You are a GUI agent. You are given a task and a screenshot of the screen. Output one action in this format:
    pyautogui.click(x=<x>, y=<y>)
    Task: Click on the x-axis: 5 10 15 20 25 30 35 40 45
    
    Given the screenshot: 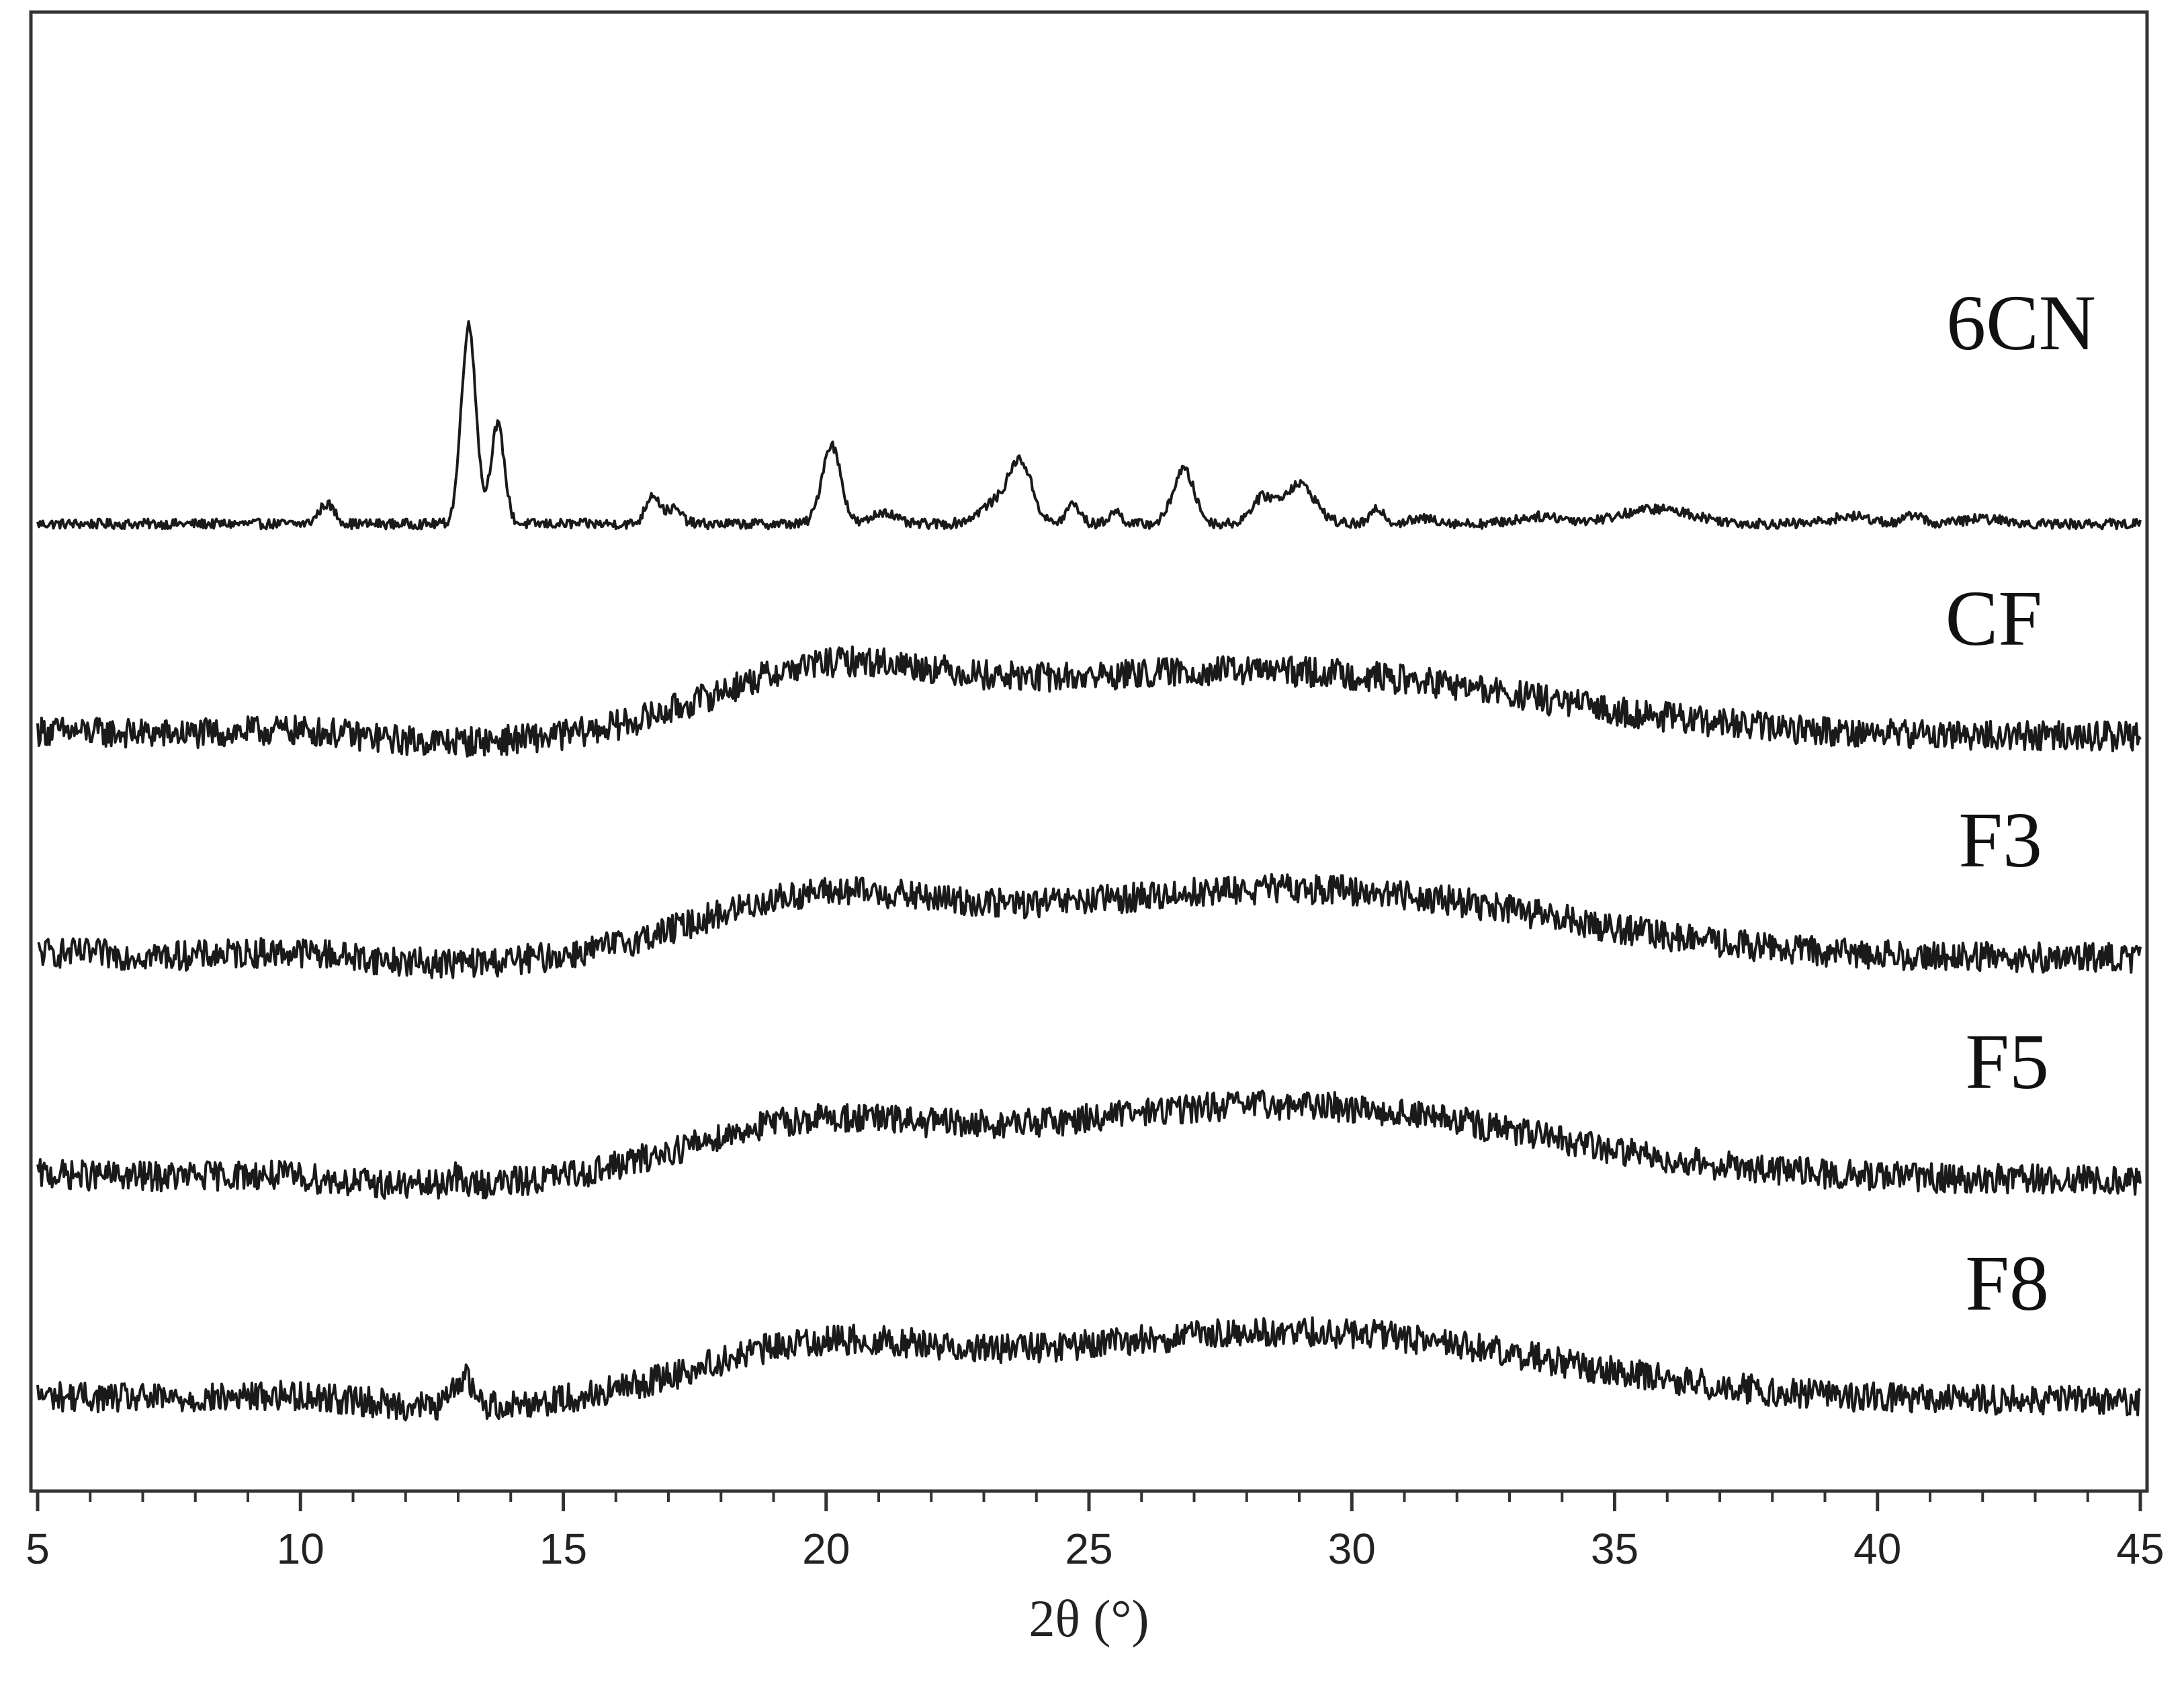 What is the action you would take?
    pyautogui.click(x=1096, y=1532)
    